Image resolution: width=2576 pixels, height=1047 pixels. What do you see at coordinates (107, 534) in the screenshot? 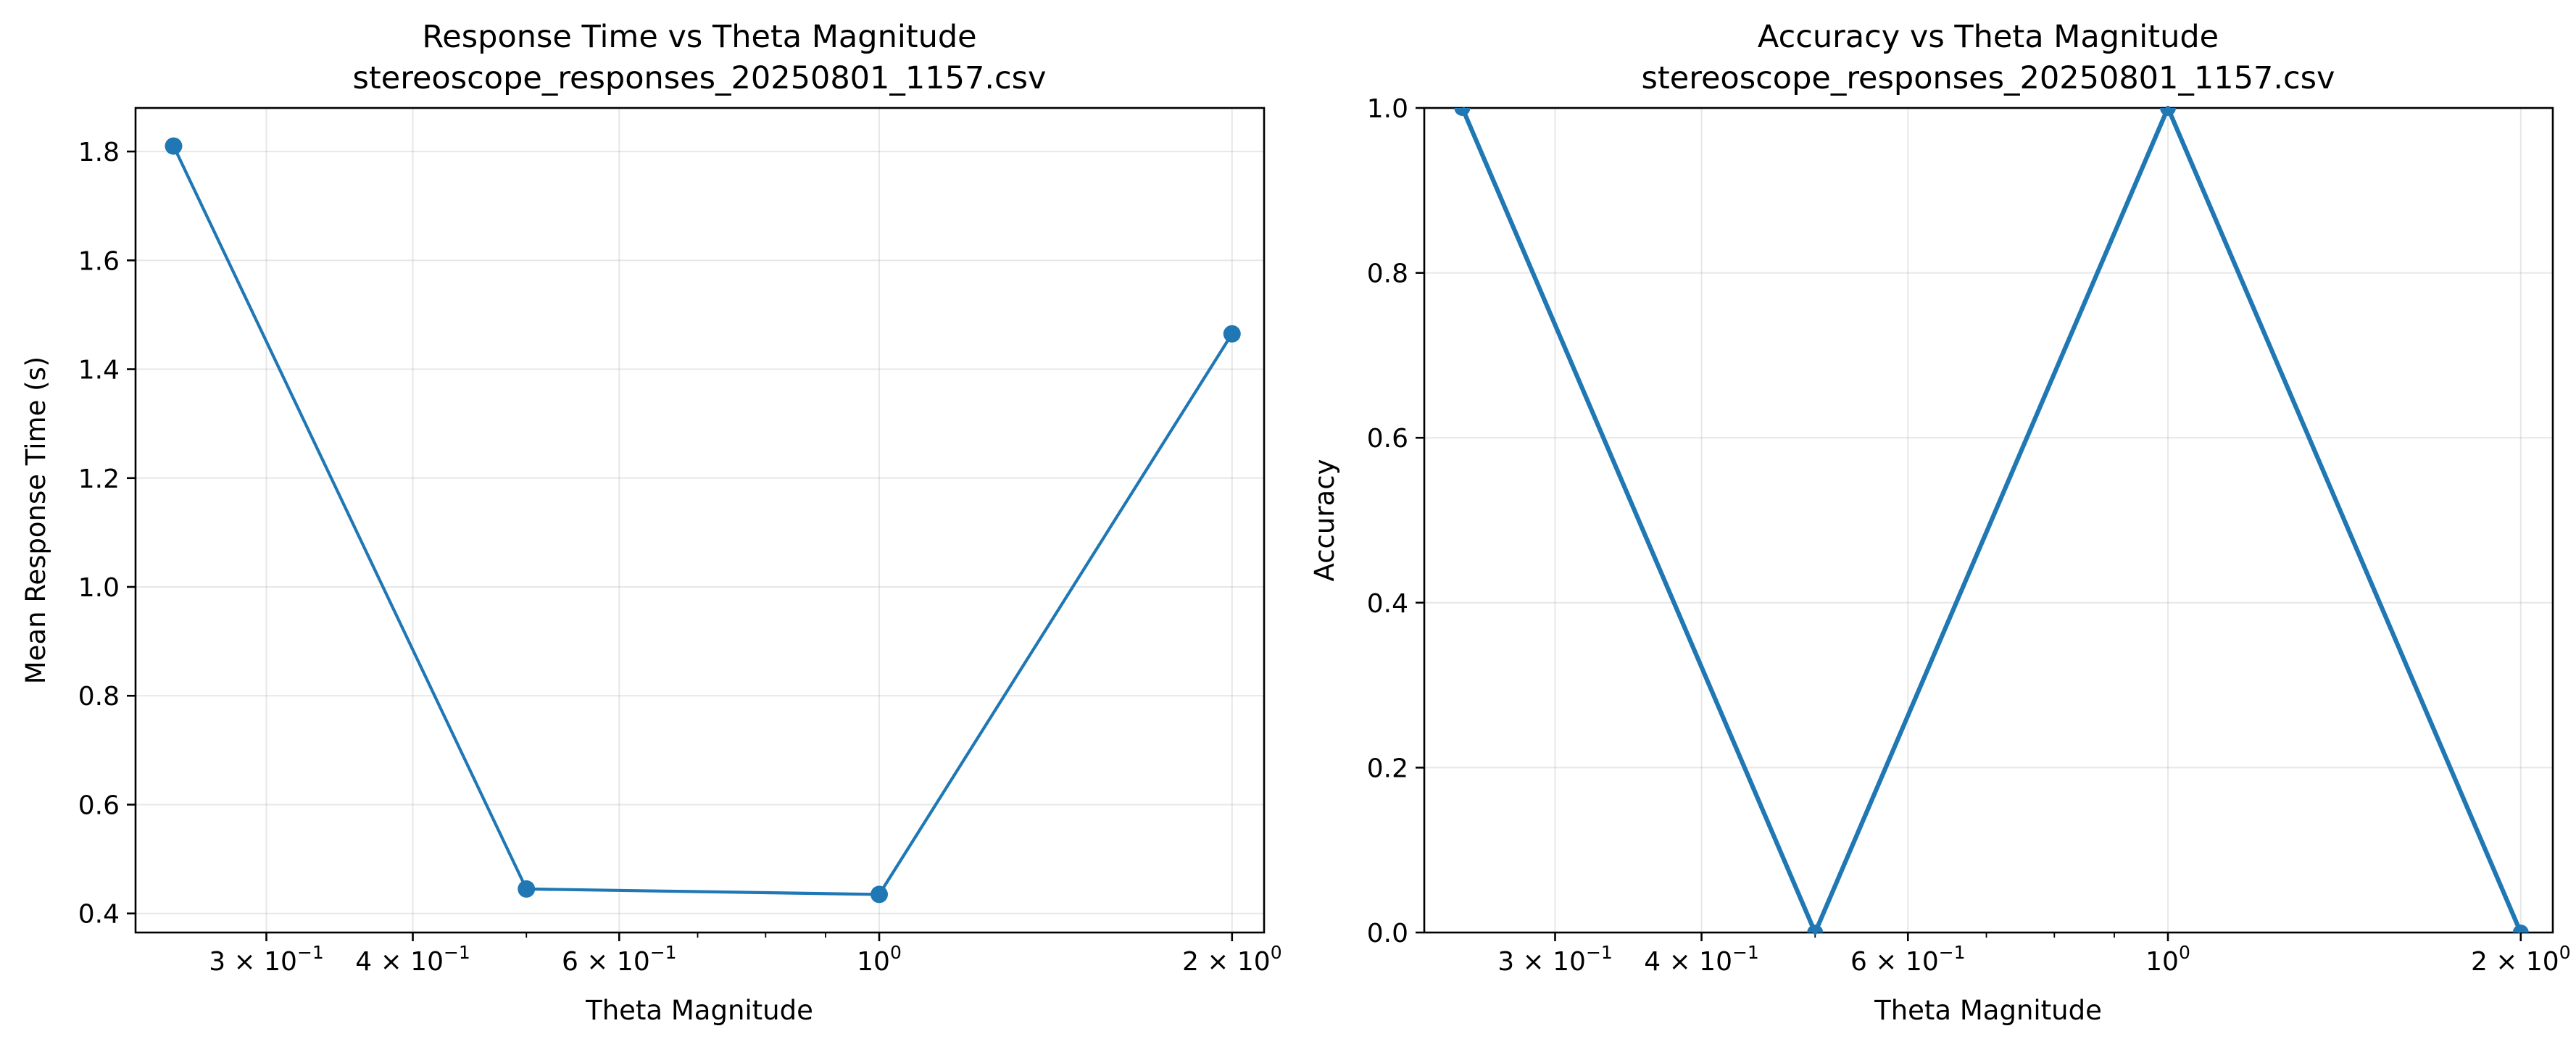
I see `y-axis-ticks: 0.4 0.6 0.8 1.0 1.2 1.4 1.6 1.8` at bounding box center [107, 534].